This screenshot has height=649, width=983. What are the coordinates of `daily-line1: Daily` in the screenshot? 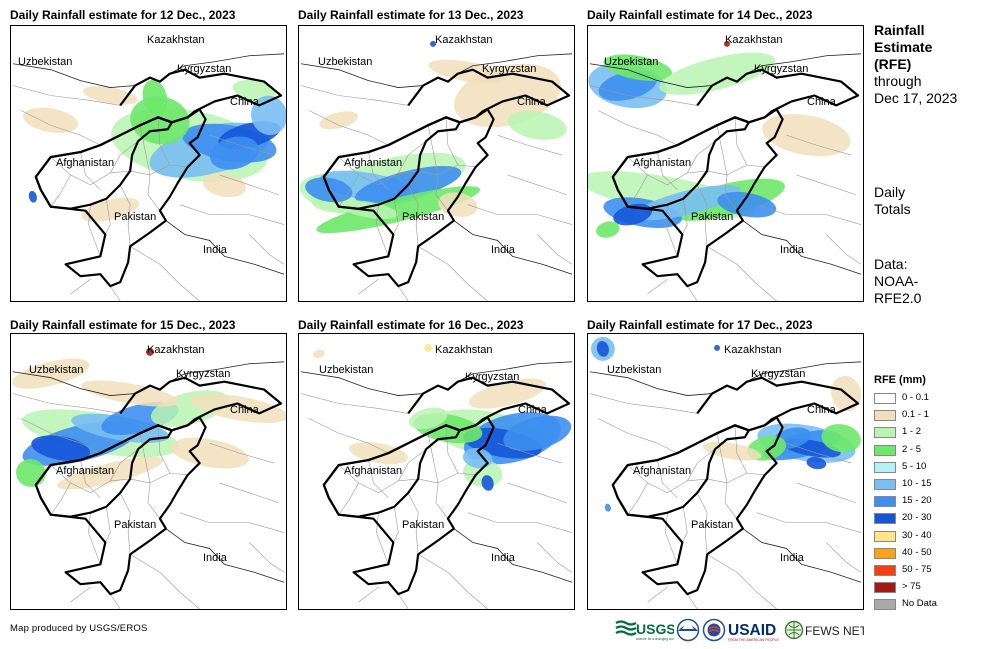 It's located at (890, 192).